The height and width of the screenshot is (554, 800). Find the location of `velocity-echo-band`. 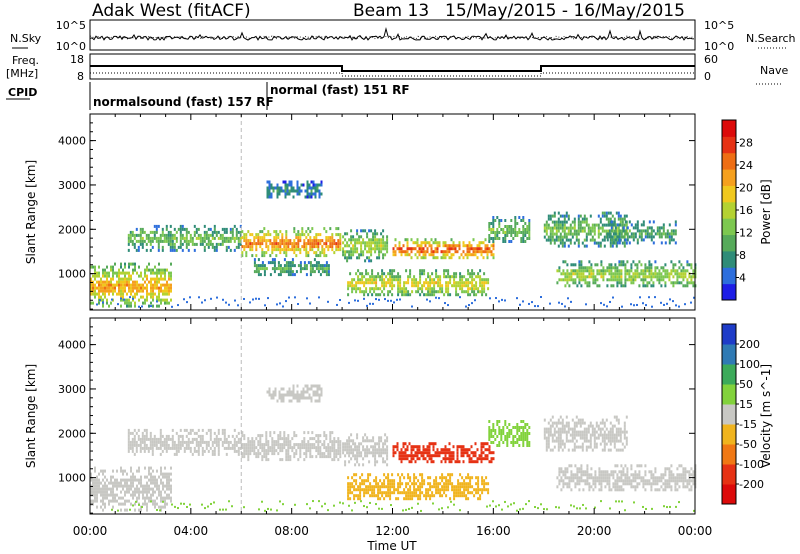

velocity-echo-band is located at coordinates (131, 489).